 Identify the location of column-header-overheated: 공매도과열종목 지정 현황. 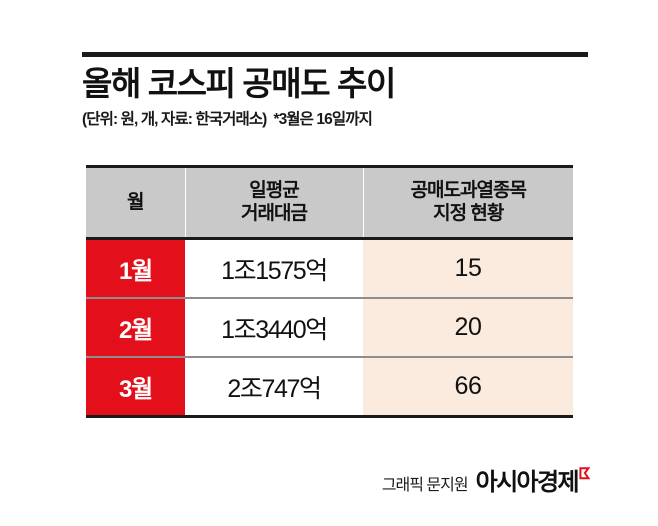
(468, 202).